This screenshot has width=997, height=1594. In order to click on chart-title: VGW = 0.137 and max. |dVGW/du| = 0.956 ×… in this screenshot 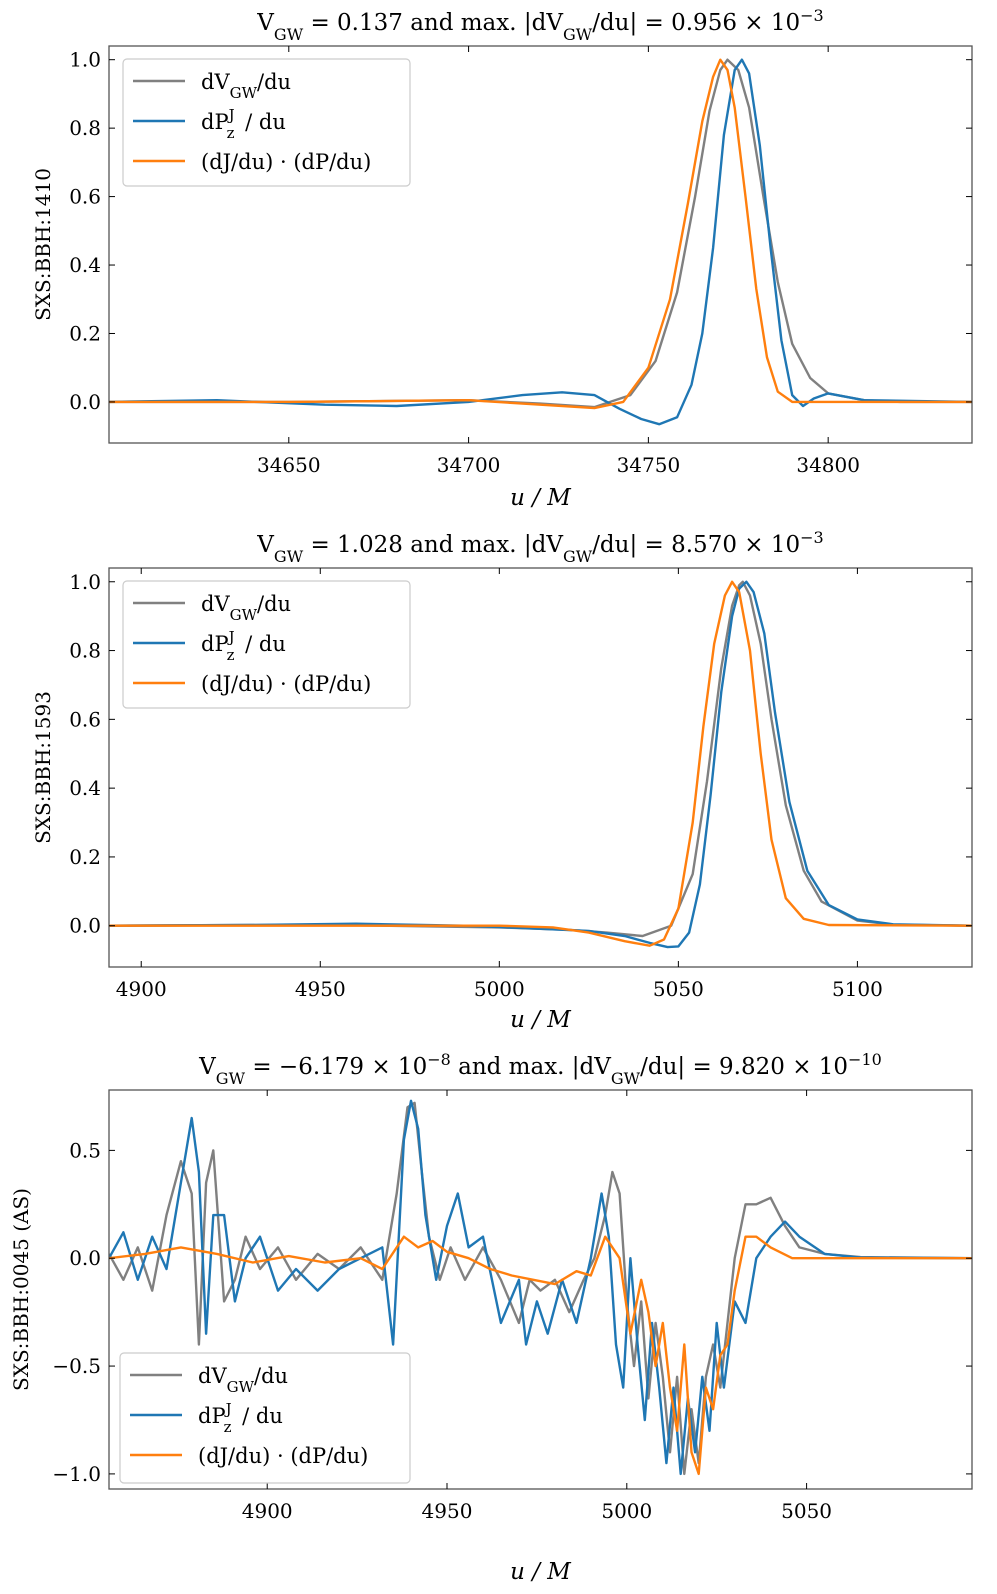, I will do `click(539, 25)`.